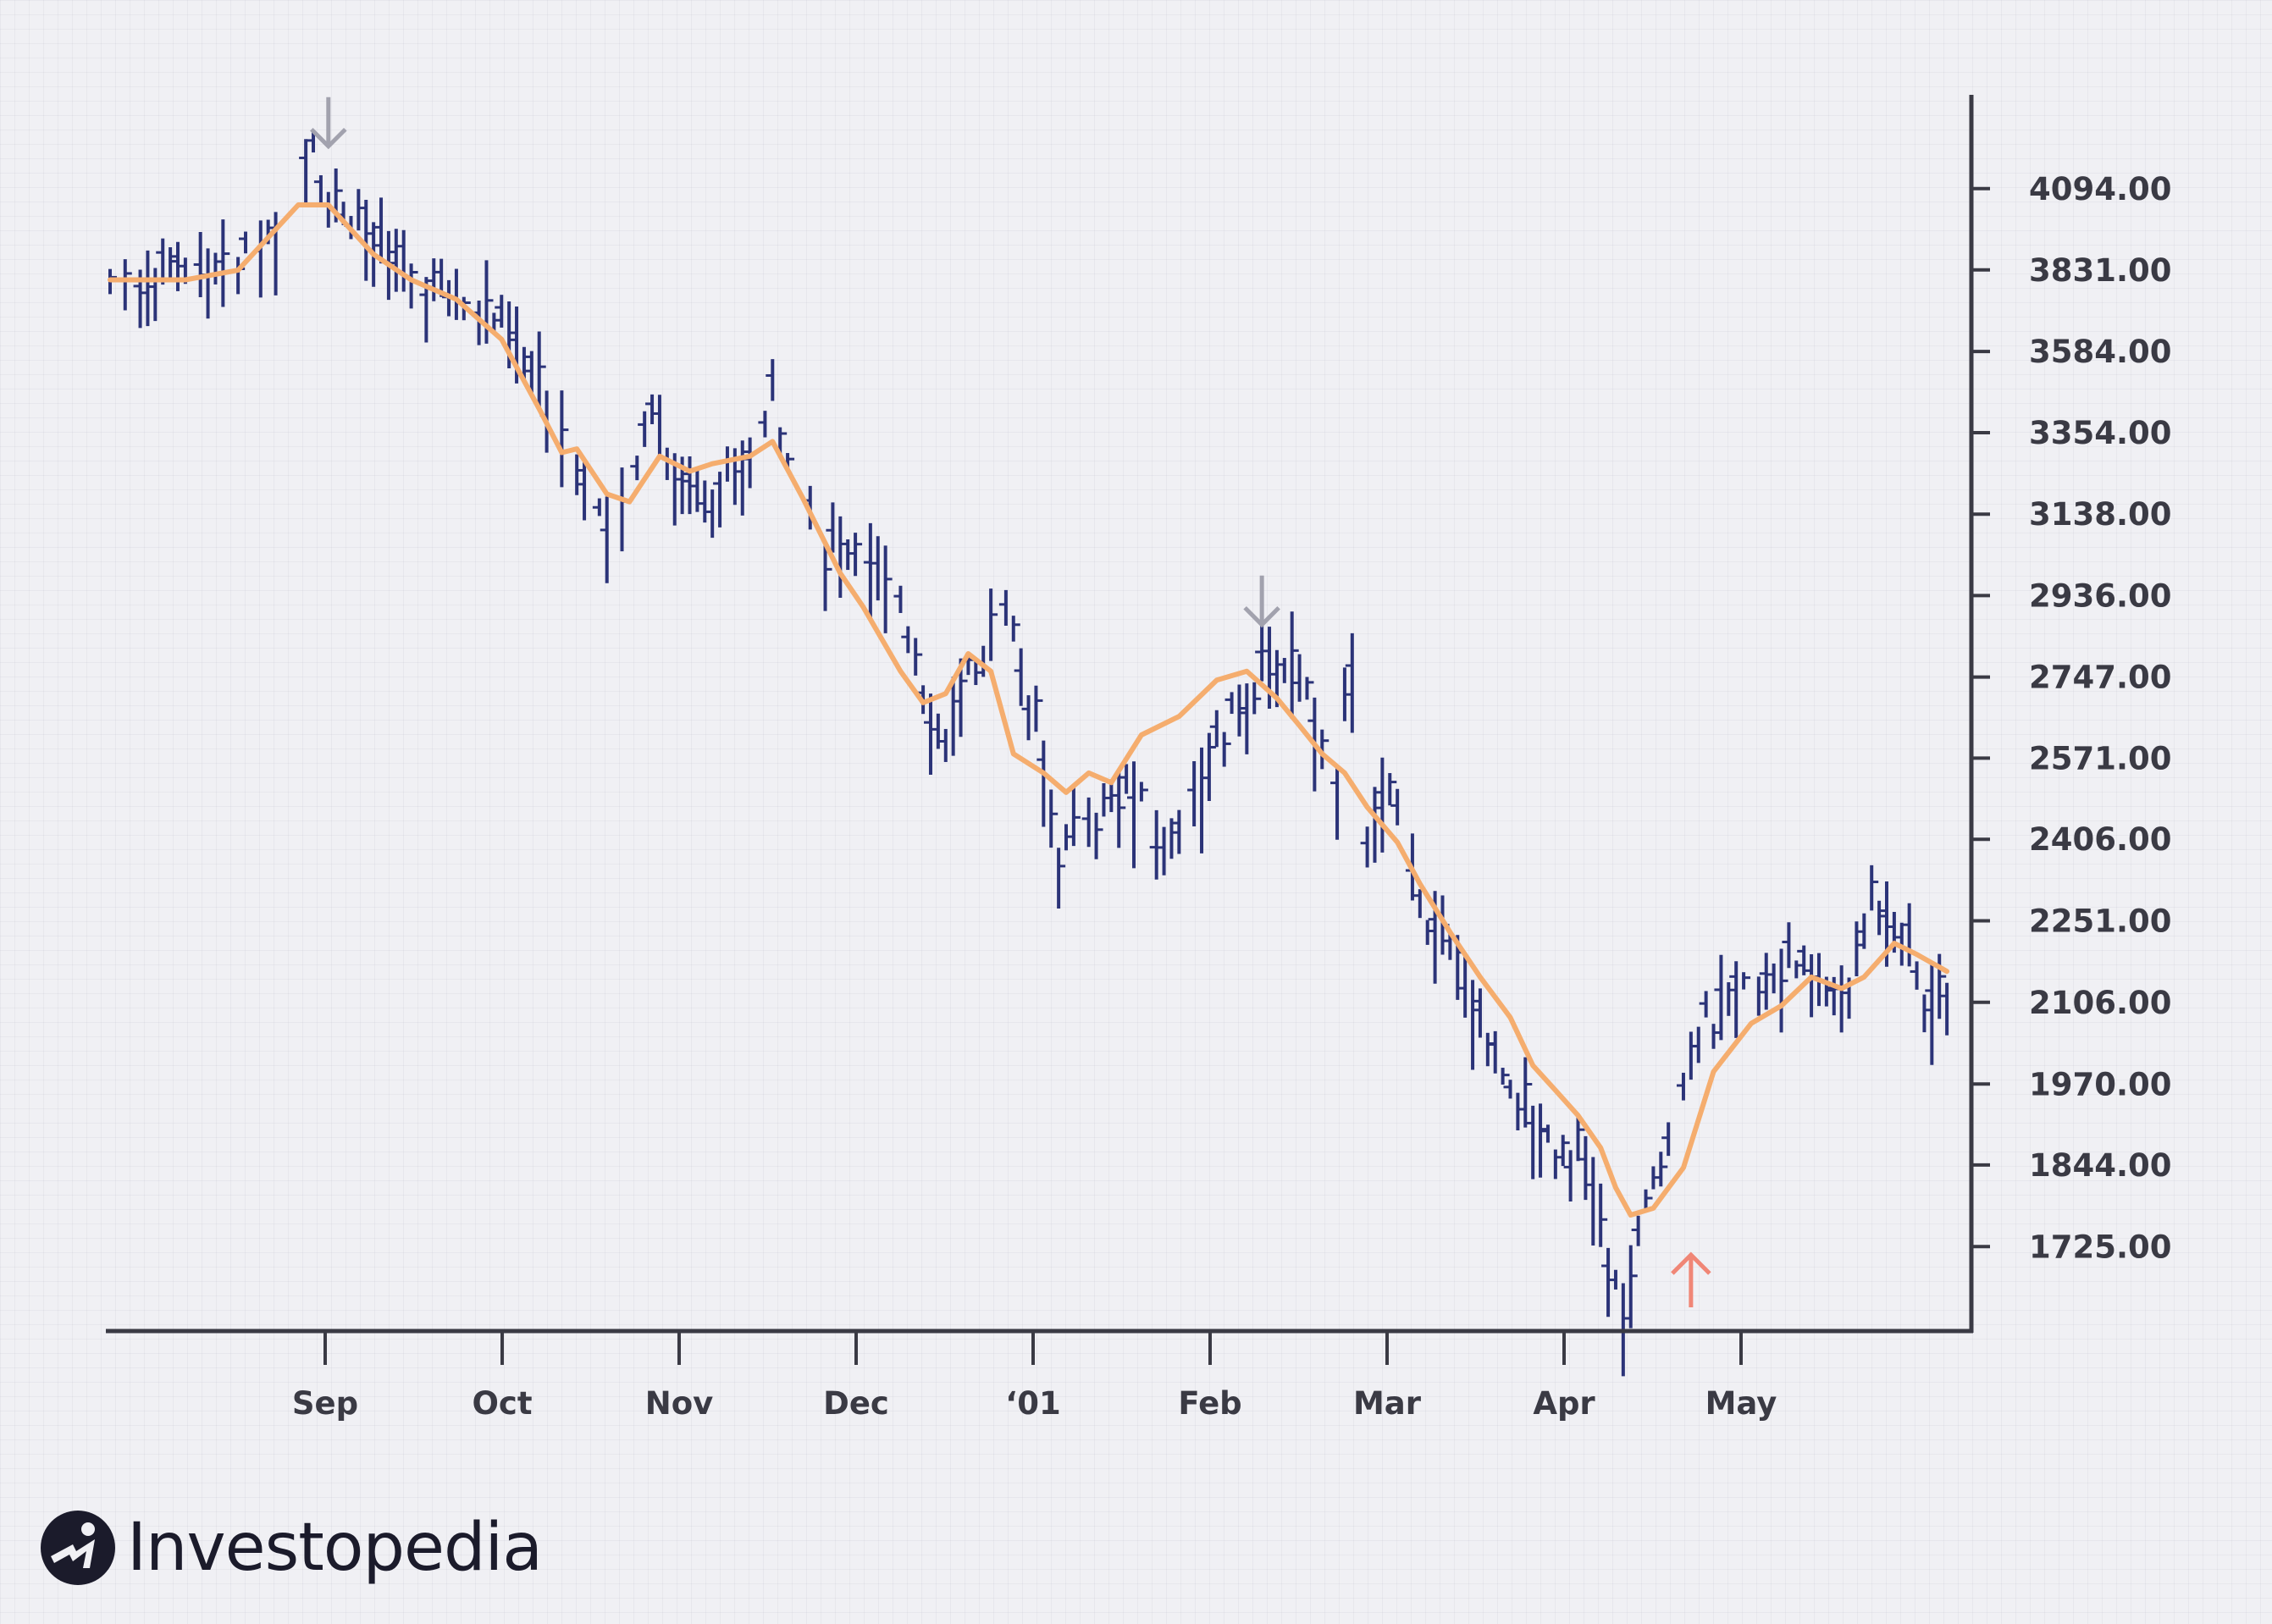  Describe the element at coordinates (2100, 1165) in the screenshot. I see `y-axis-tick-label: 1844.00` at that location.